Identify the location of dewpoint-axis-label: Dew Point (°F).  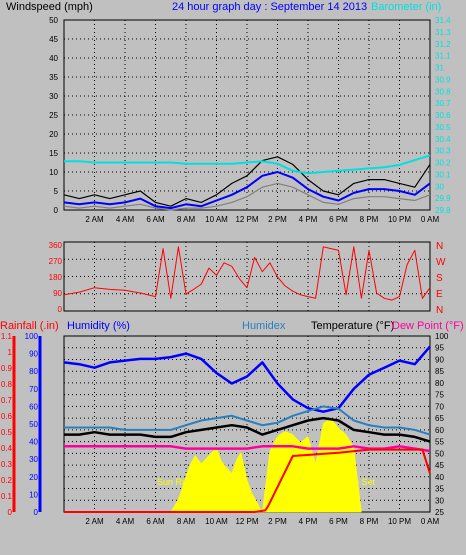
(428, 326).